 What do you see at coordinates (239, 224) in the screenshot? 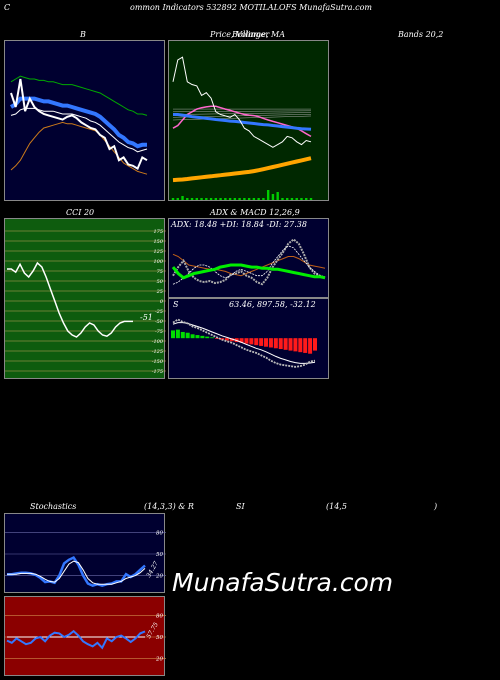
I see `adx-readout: ADX: 18.48 +DI: 18.84 -DI: 27.38` at bounding box center [239, 224].